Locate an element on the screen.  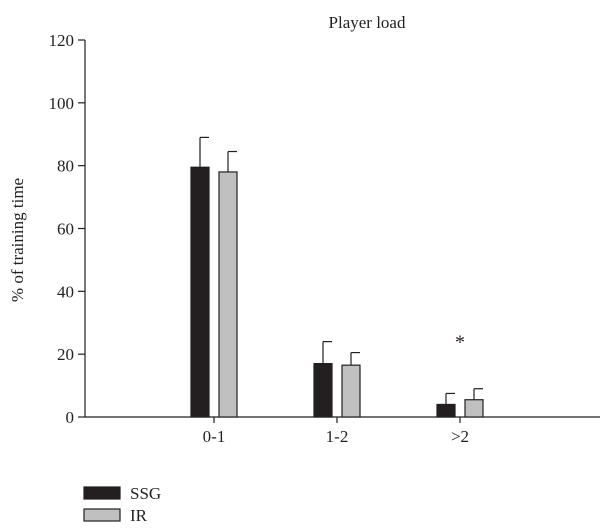
y-tick-label: 60 is located at coordinates (65, 229).